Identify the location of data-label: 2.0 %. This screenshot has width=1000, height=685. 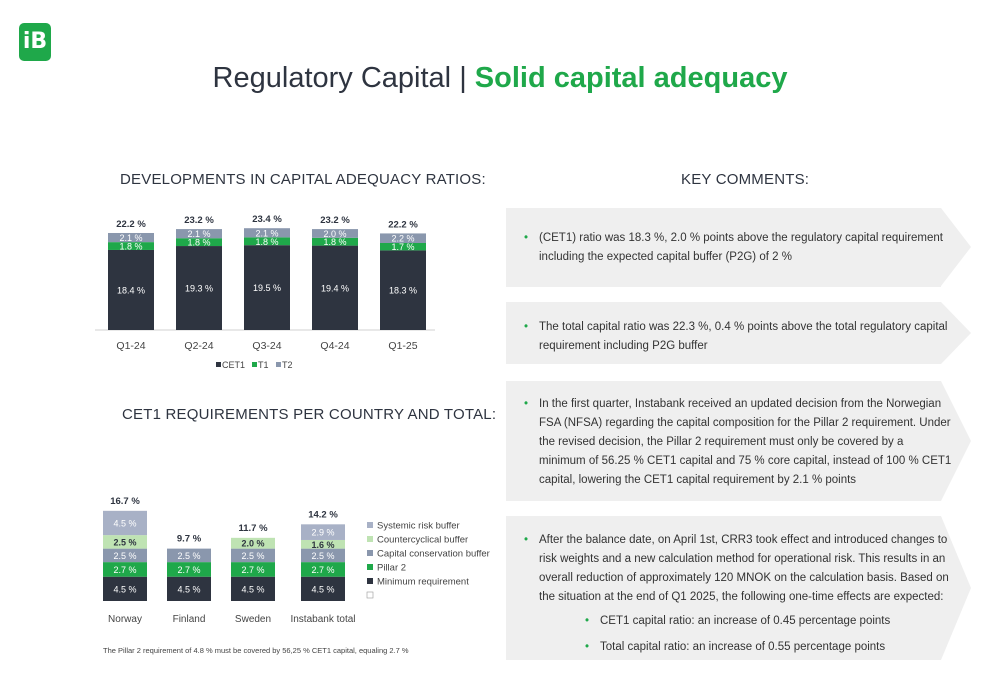
(252, 544).